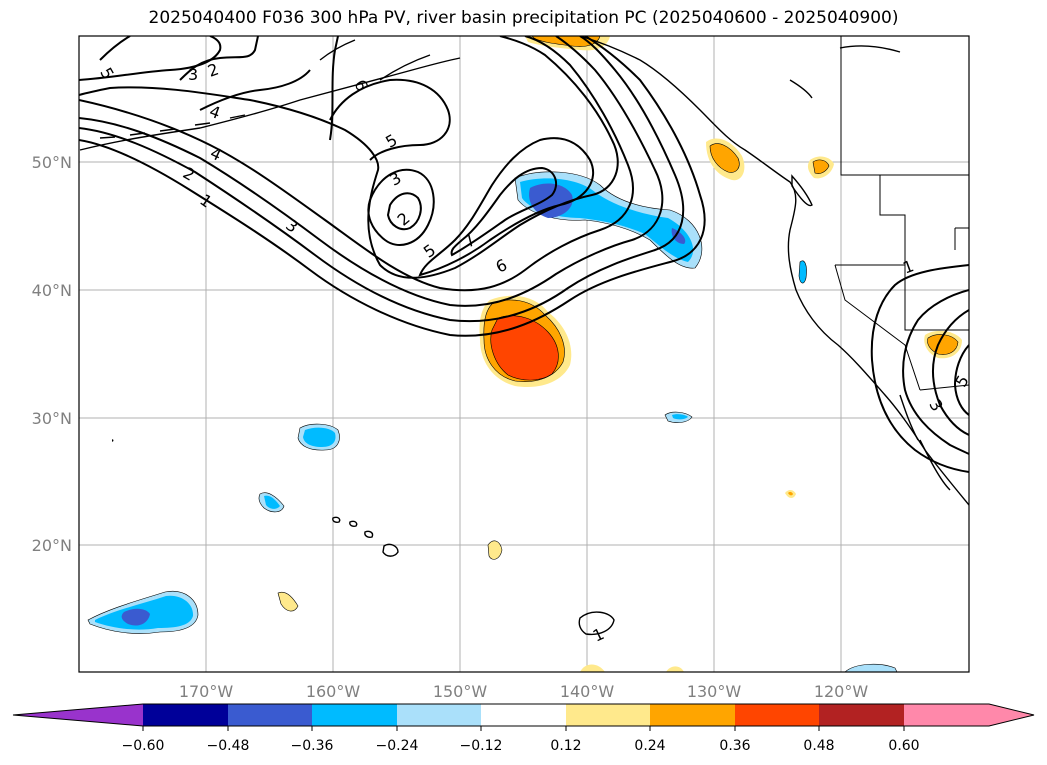  What do you see at coordinates (818, 746) in the screenshot?
I see `colorbar-tick-label: 0.48` at bounding box center [818, 746].